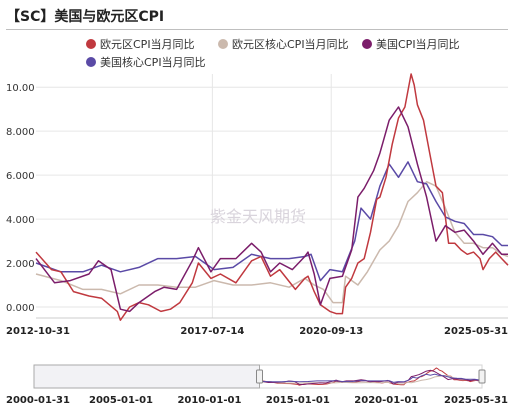 This screenshot has width=514, height=410. I want to click on legend-marker-eu-cpi, so click(91, 44).